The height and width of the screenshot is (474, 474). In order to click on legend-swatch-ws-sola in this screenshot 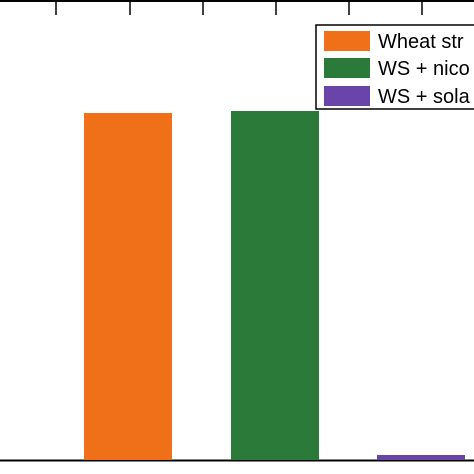, I will do `click(347, 96)`.